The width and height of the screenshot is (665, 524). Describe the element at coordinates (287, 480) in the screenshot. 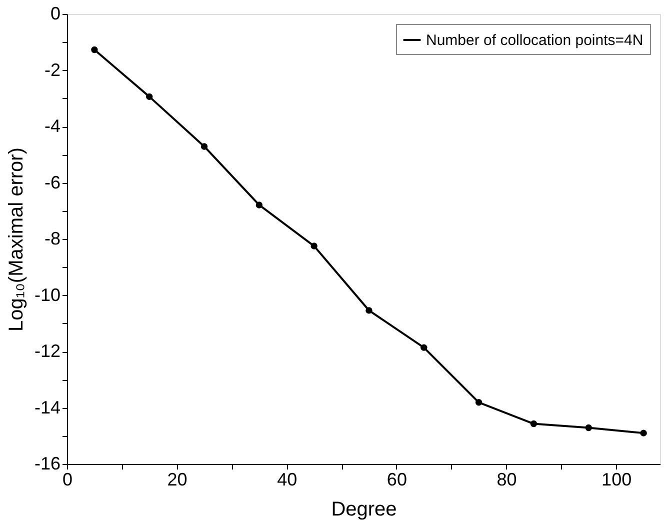

I see `x-tick-label: 40` at that location.